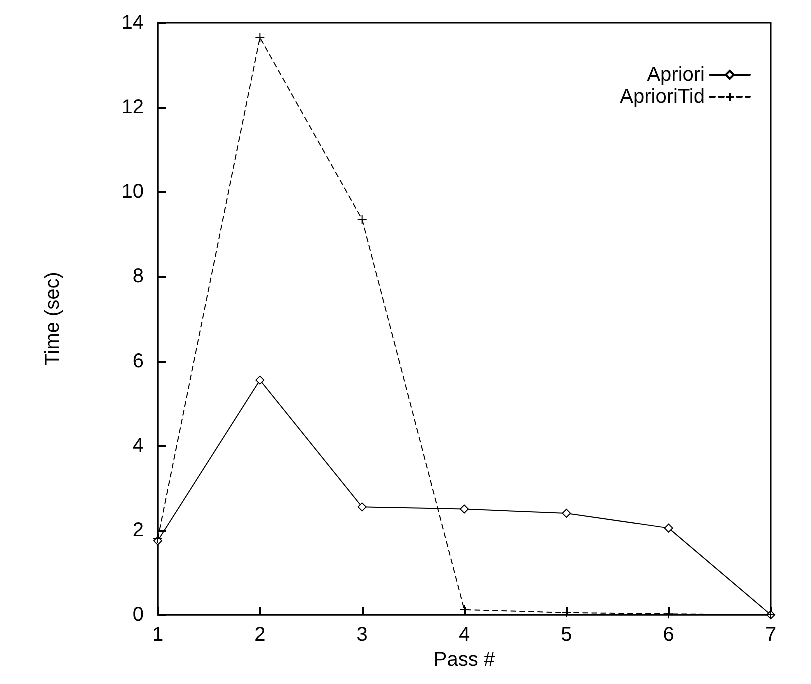  I want to click on y-axis-title: Time (sec), so click(53, 319).